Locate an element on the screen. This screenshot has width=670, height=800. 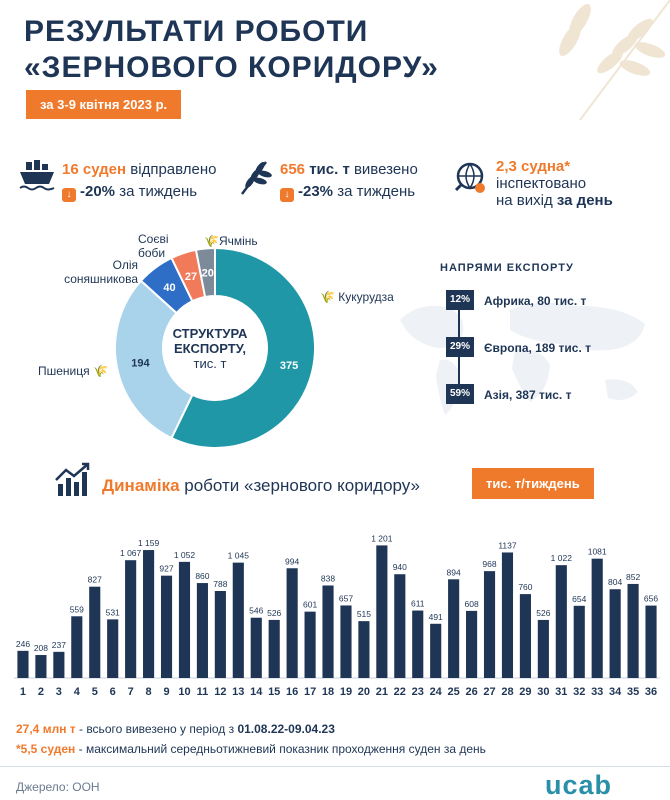
inspected-count: 2,3 судна* is located at coordinates (533, 166).